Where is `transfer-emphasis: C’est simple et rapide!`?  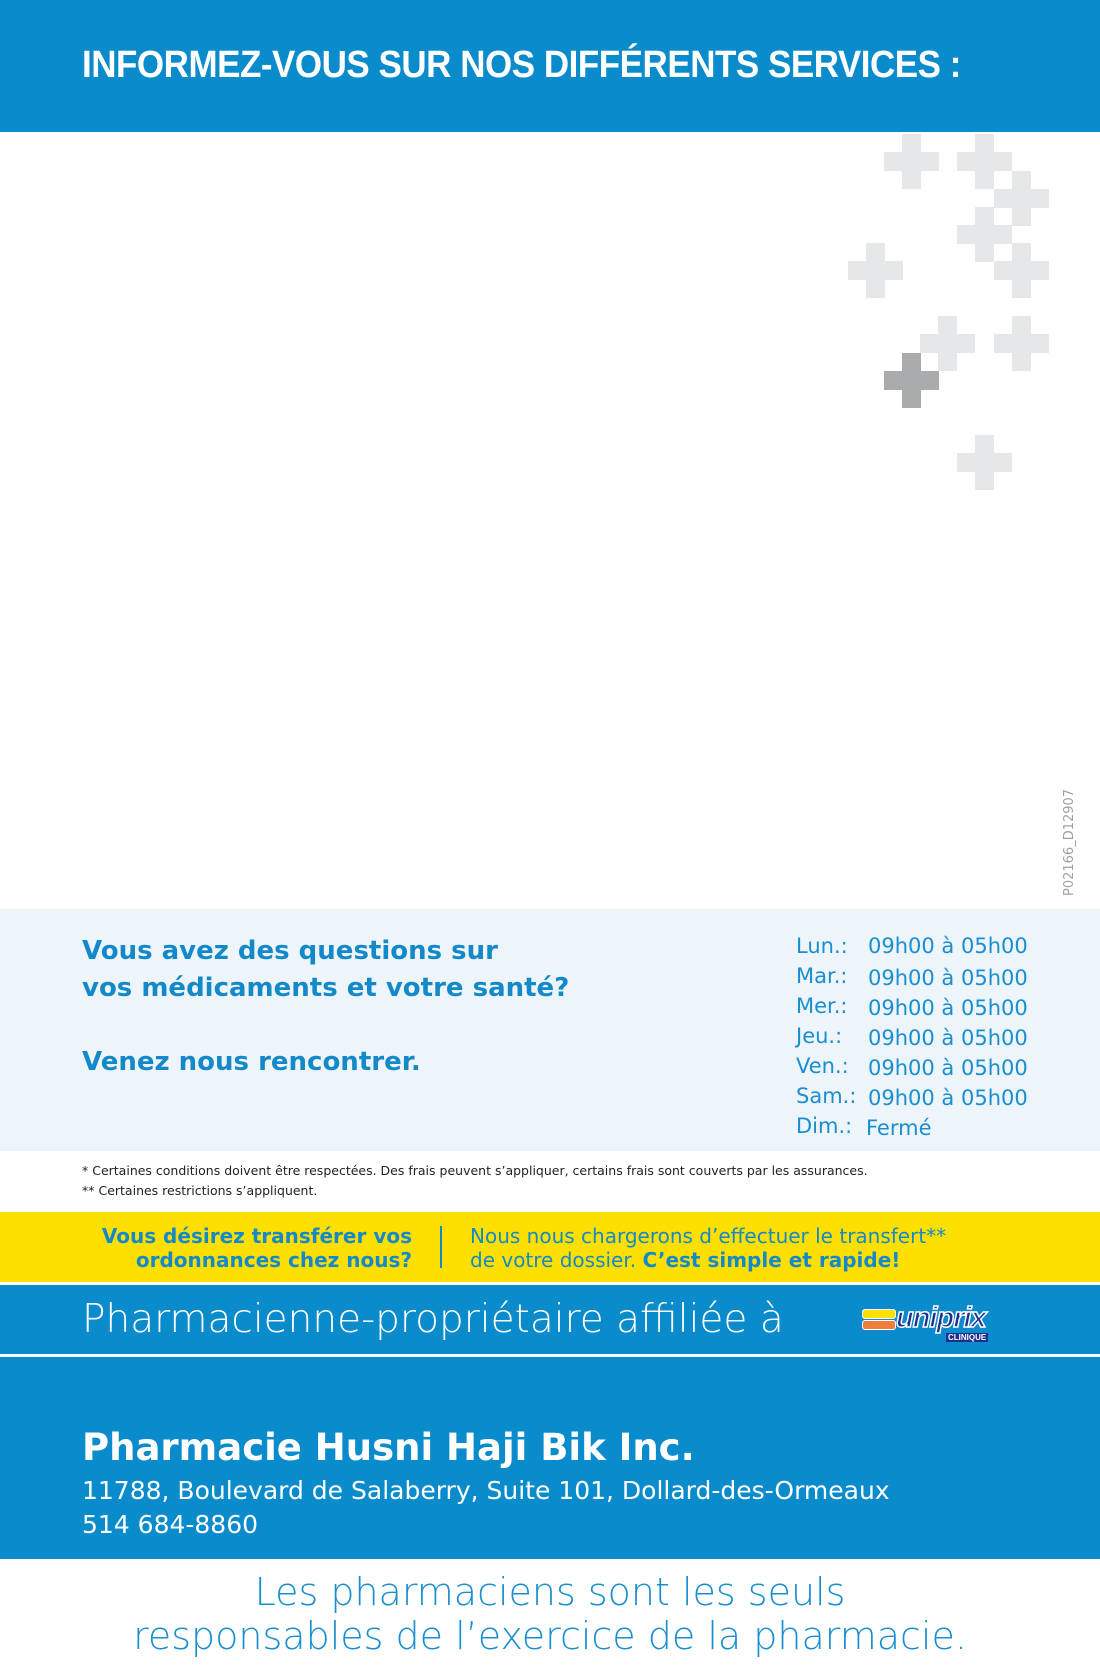 transfer-emphasis: C’est simple et rapide! is located at coordinates (771, 1260).